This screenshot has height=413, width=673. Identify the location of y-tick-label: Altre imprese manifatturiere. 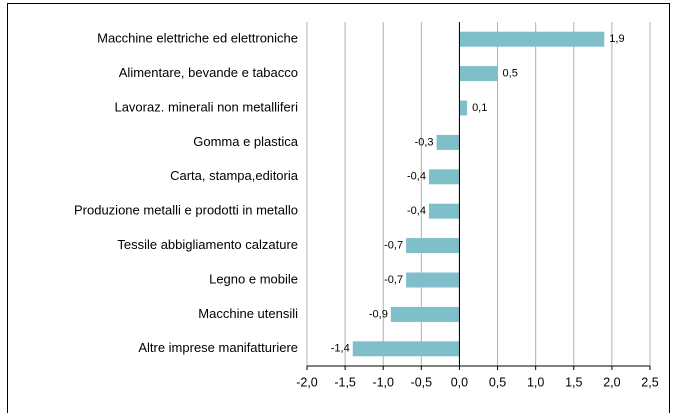
(218, 347).